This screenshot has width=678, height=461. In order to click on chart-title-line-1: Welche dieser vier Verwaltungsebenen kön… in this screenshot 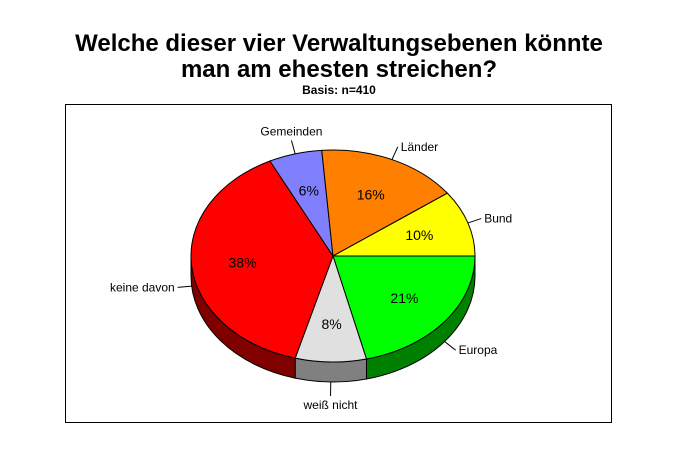, I will do `click(339, 43)`.